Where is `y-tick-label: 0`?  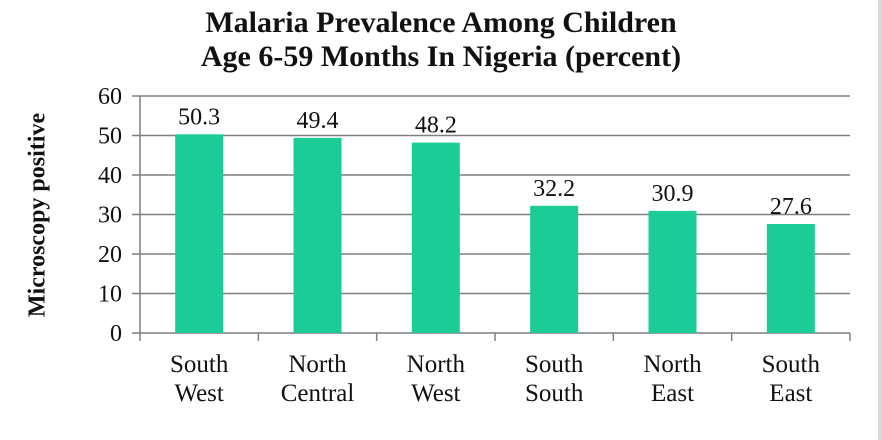
y-tick-label: 0 is located at coordinates (116, 334).